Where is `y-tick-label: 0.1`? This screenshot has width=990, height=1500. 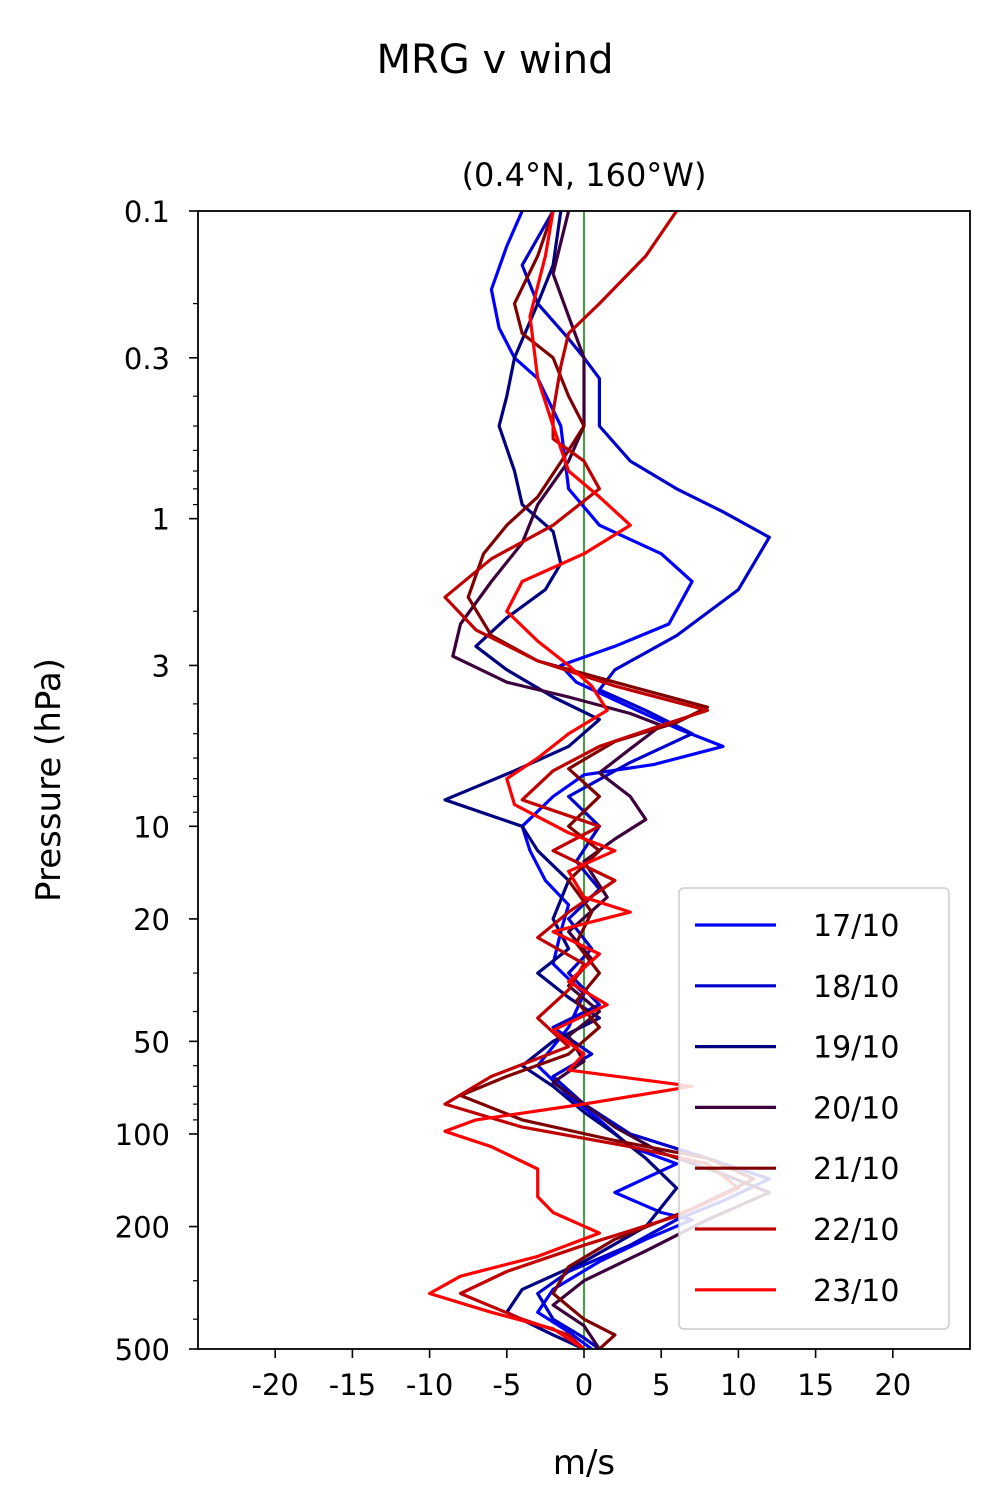 y-tick-label: 0.1 is located at coordinates (147, 212).